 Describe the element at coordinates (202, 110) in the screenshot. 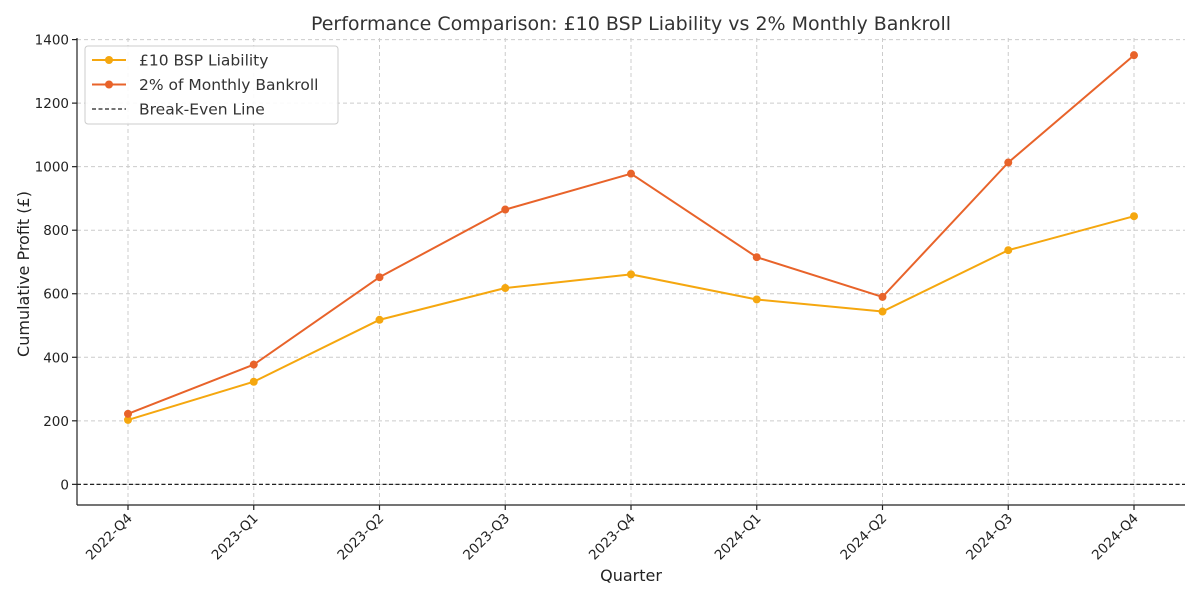

I see `legend-label: Break-Even Line` at that location.